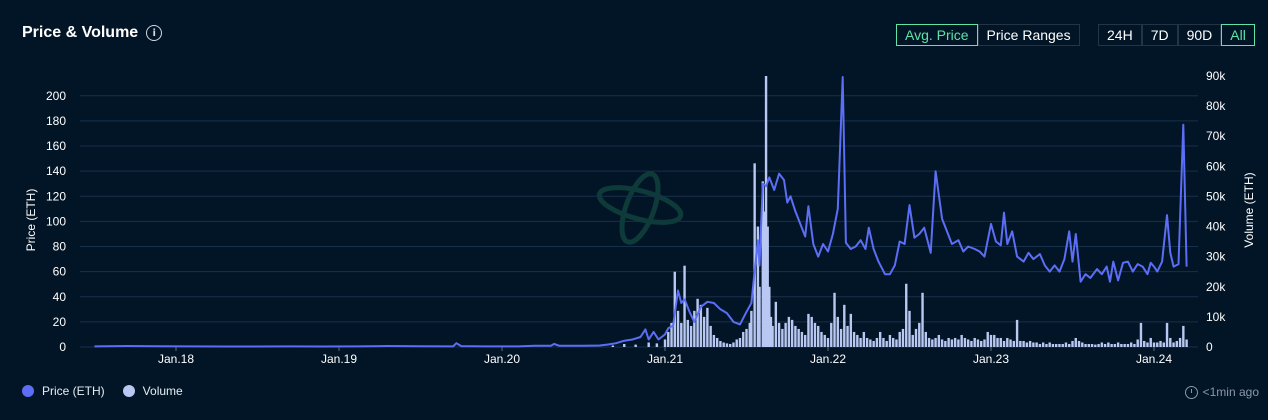 Image resolution: width=1268 pixels, height=420 pixels. Describe the element at coordinates (1159, 35) in the screenshot. I see `tab-7d: 7D` at that location.